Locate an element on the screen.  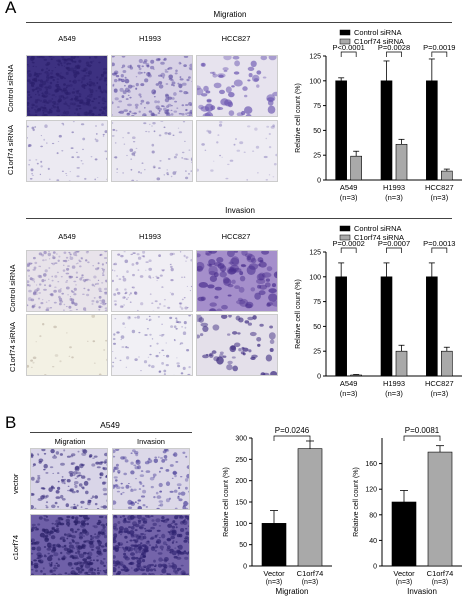
y-tick-label: 50 is located at coordinates (317, 327).